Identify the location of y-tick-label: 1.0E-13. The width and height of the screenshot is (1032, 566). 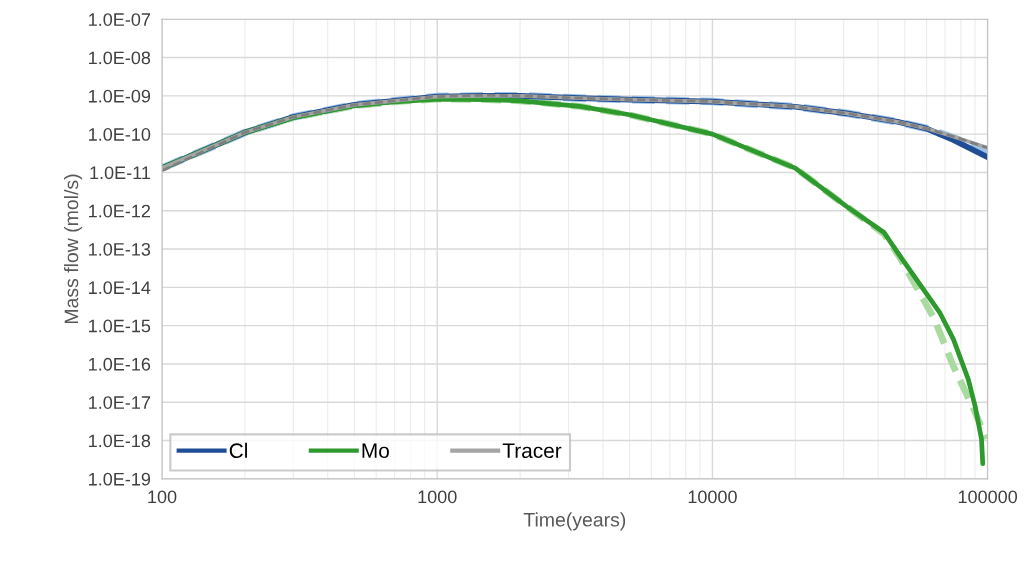
(120, 249).